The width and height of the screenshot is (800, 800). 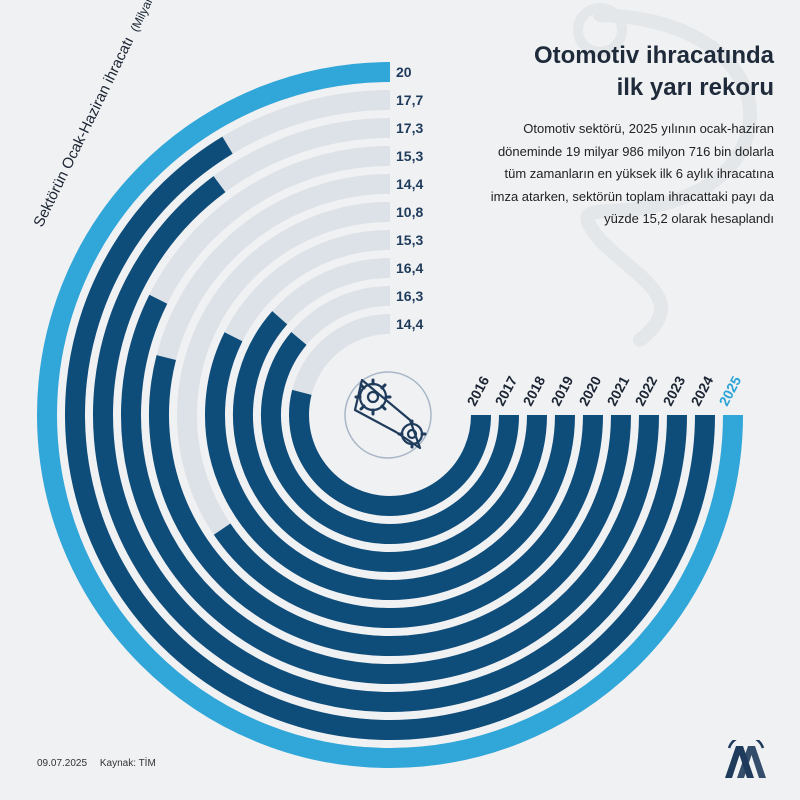 What do you see at coordinates (409, 324) in the screenshot?
I see `value-label-2016: 14,4` at bounding box center [409, 324].